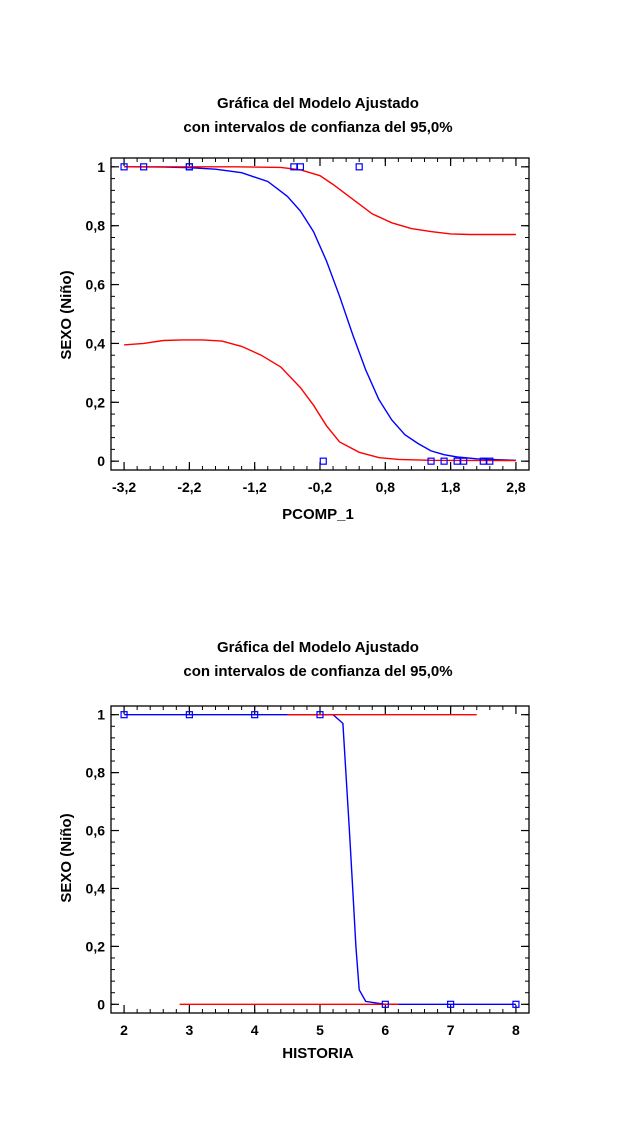  I want to click on x-tick-label: 2, so click(124, 1030).